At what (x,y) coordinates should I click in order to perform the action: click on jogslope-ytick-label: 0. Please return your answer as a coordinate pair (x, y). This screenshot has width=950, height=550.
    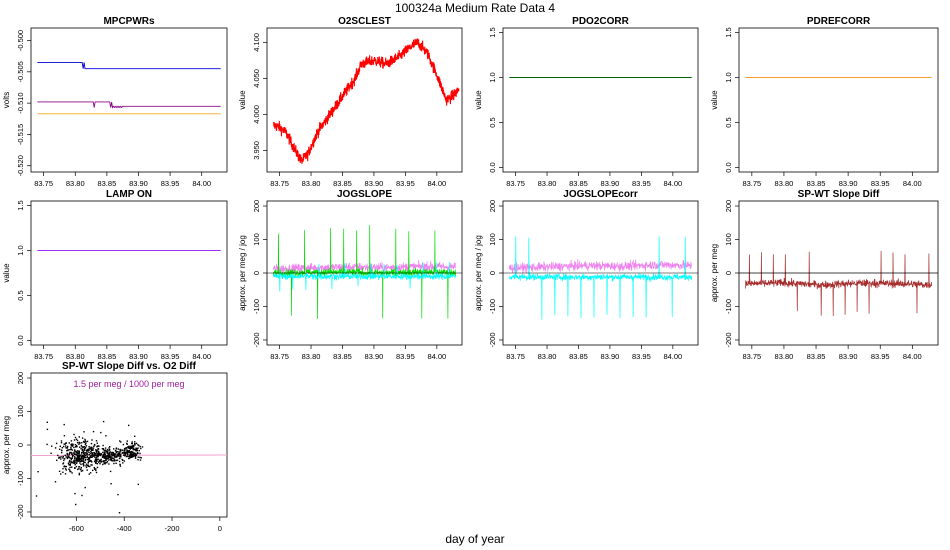
    Looking at the image, I should click on (256, 273).